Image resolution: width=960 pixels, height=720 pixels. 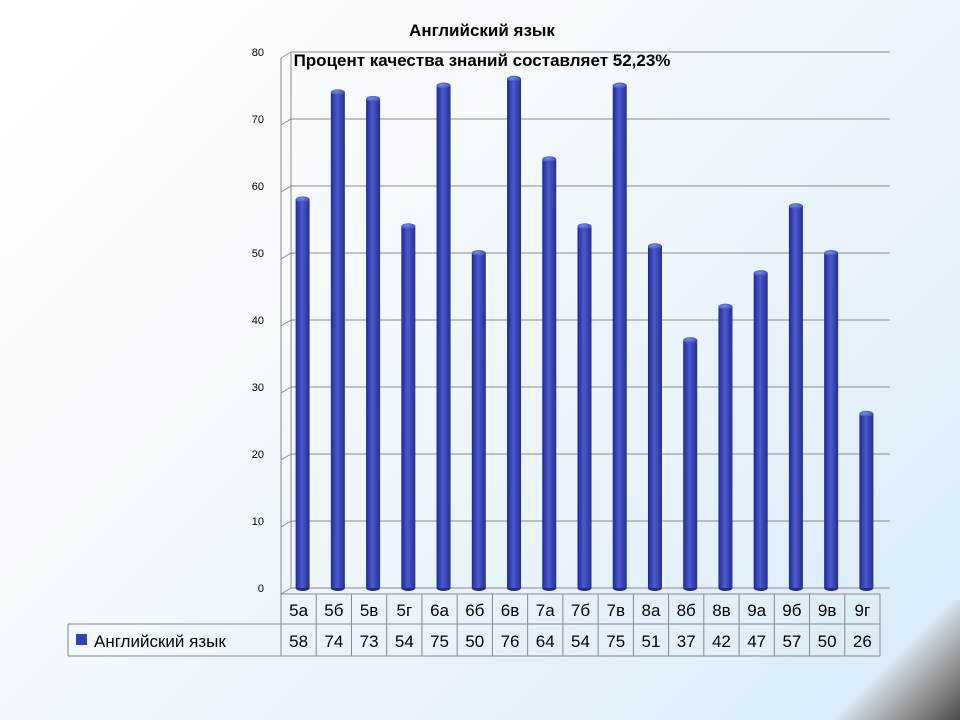 I want to click on y-tick-label: 60, so click(x=258, y=187).